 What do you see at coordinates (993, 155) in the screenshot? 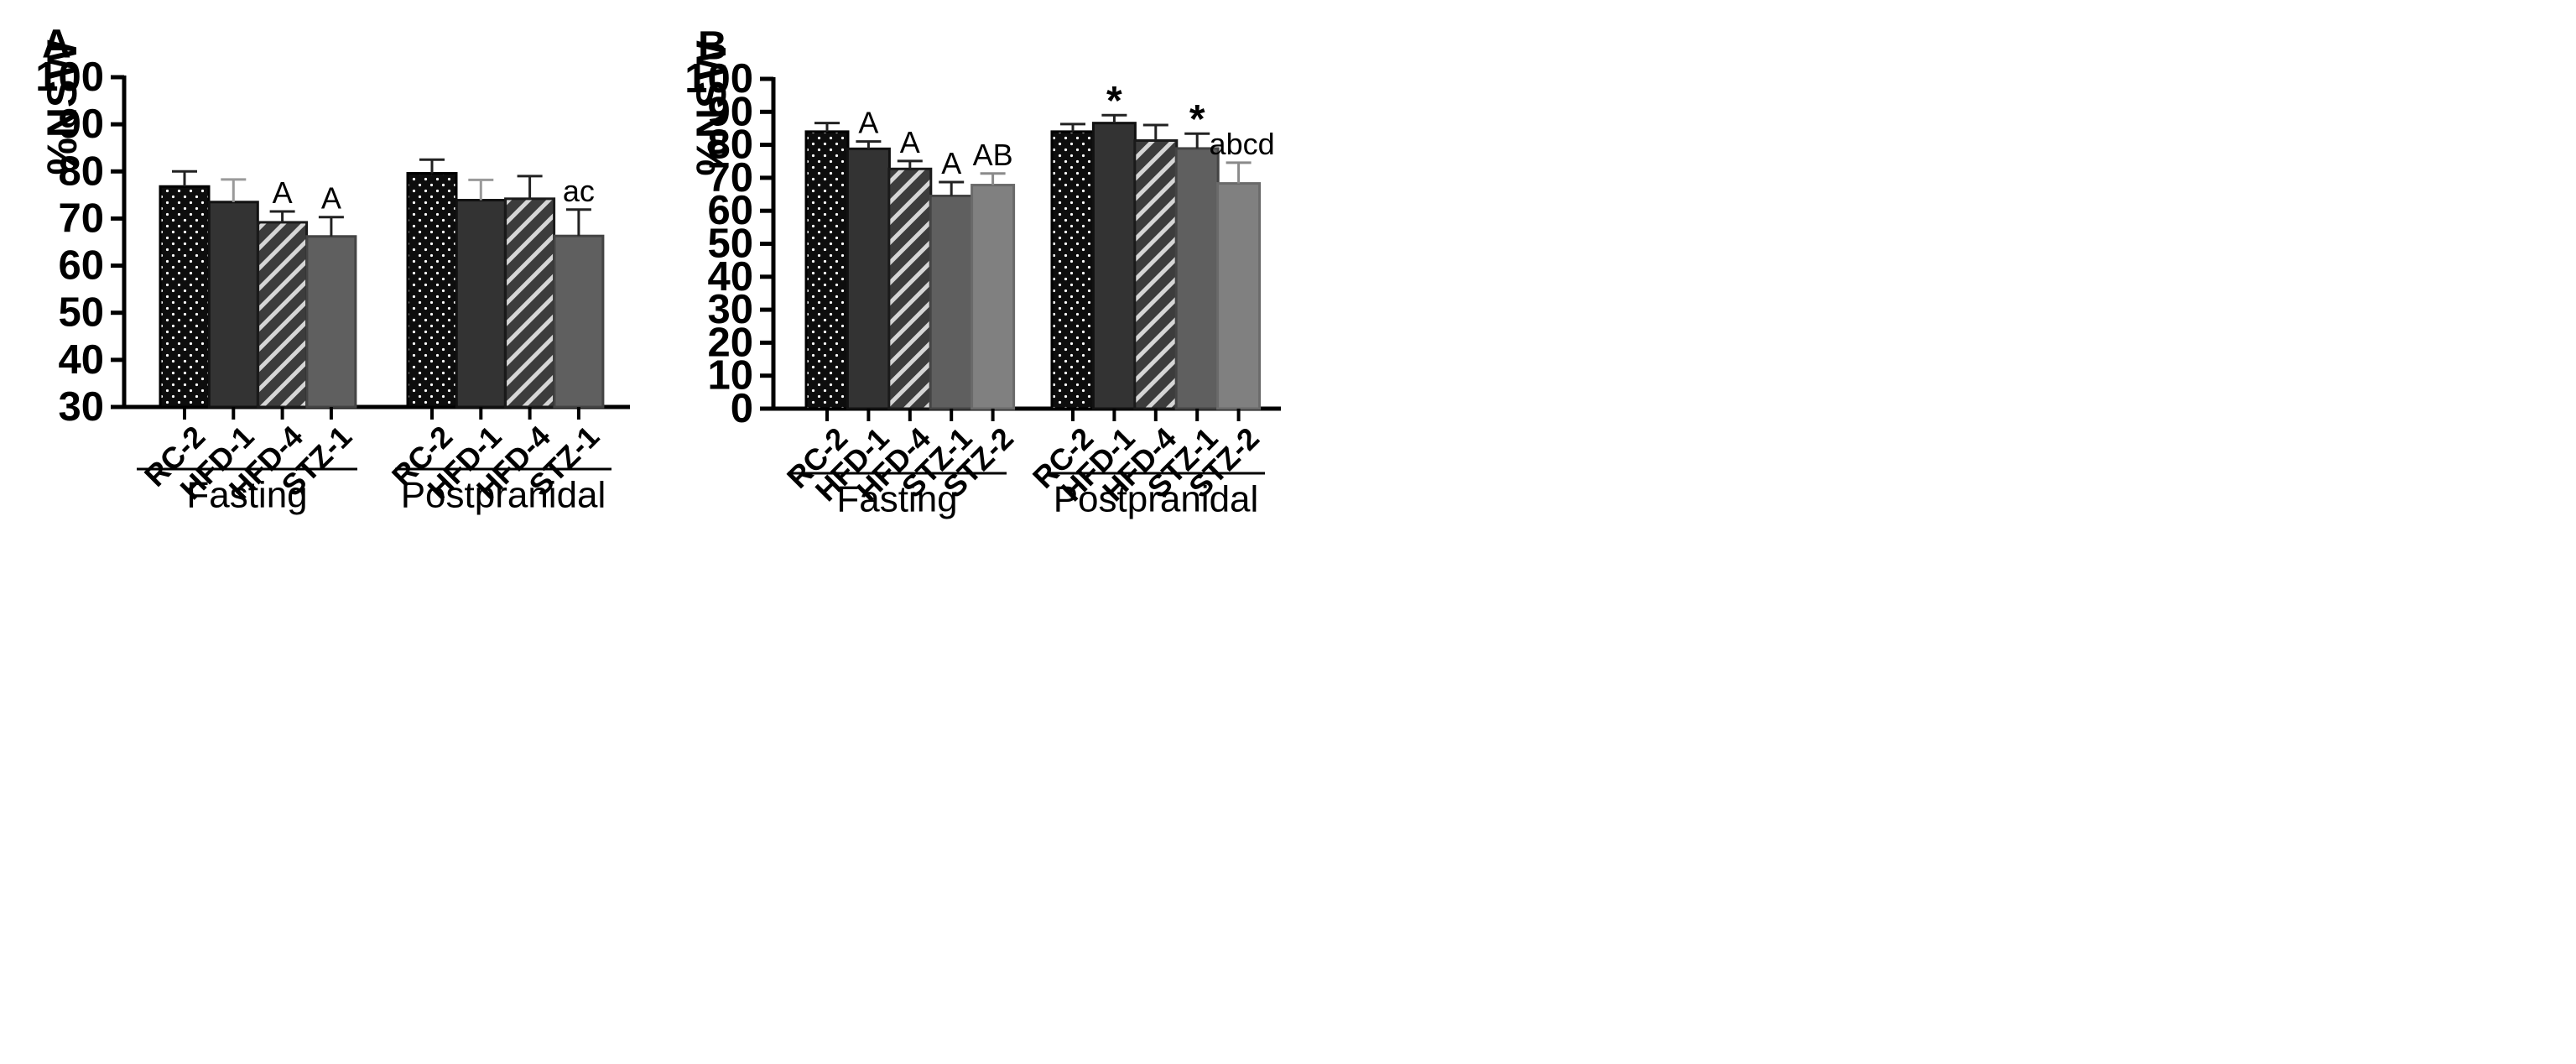
I see `significance-annotation: AB` at bounding box center [993, 155].